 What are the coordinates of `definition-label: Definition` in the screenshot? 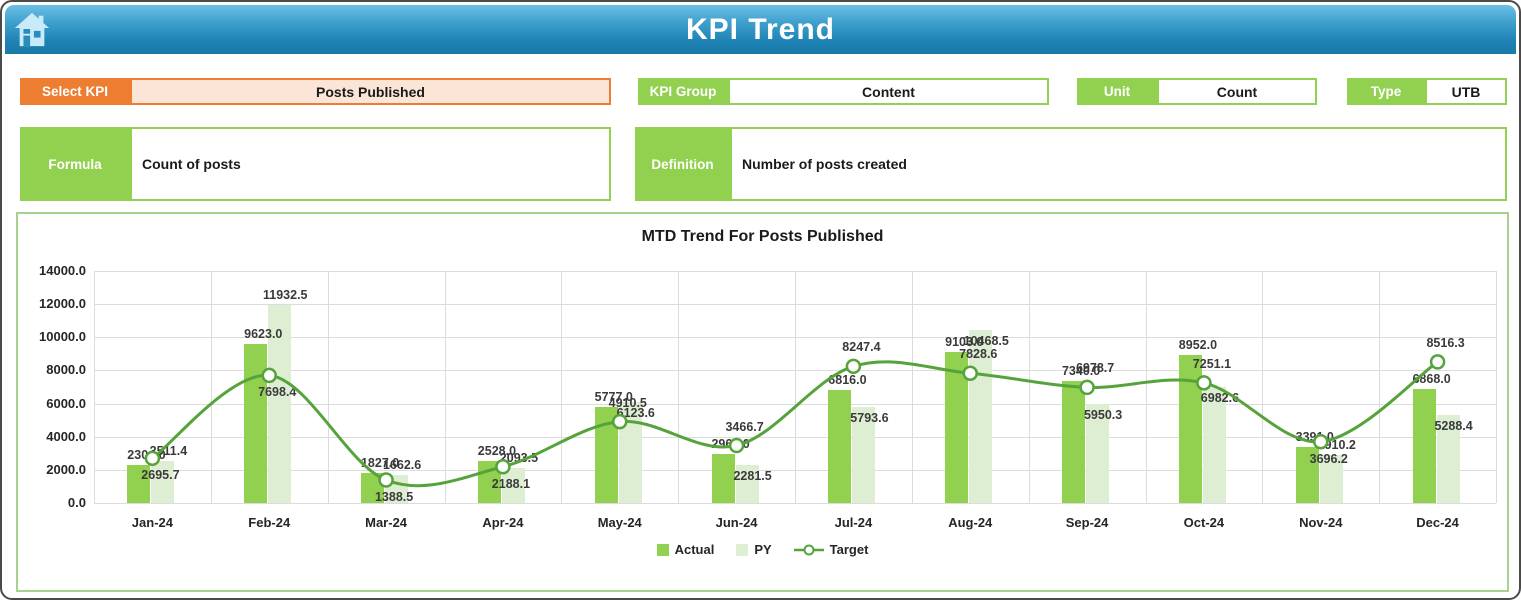 It's located at (682, 164).